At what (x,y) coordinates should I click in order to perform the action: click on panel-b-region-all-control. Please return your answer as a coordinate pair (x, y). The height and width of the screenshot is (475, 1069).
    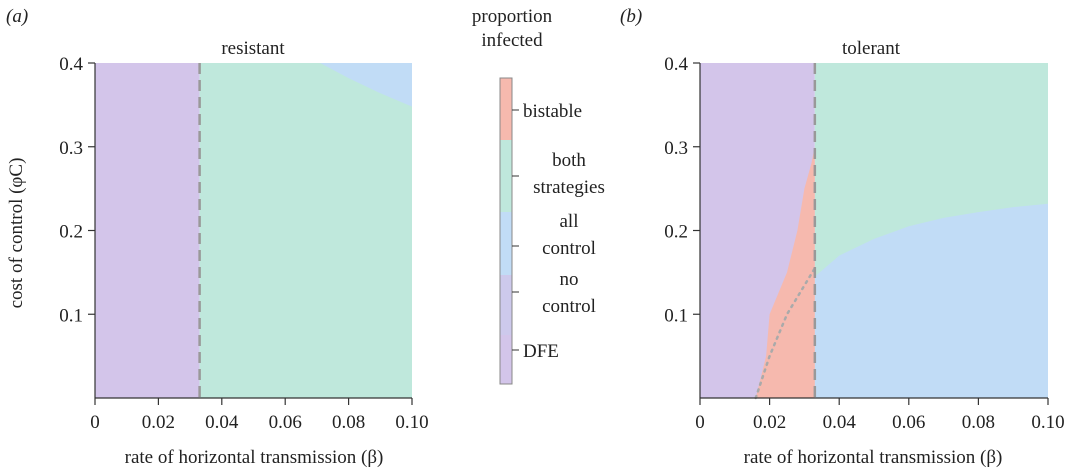
    Looking at the image, I should click on (931, 300).